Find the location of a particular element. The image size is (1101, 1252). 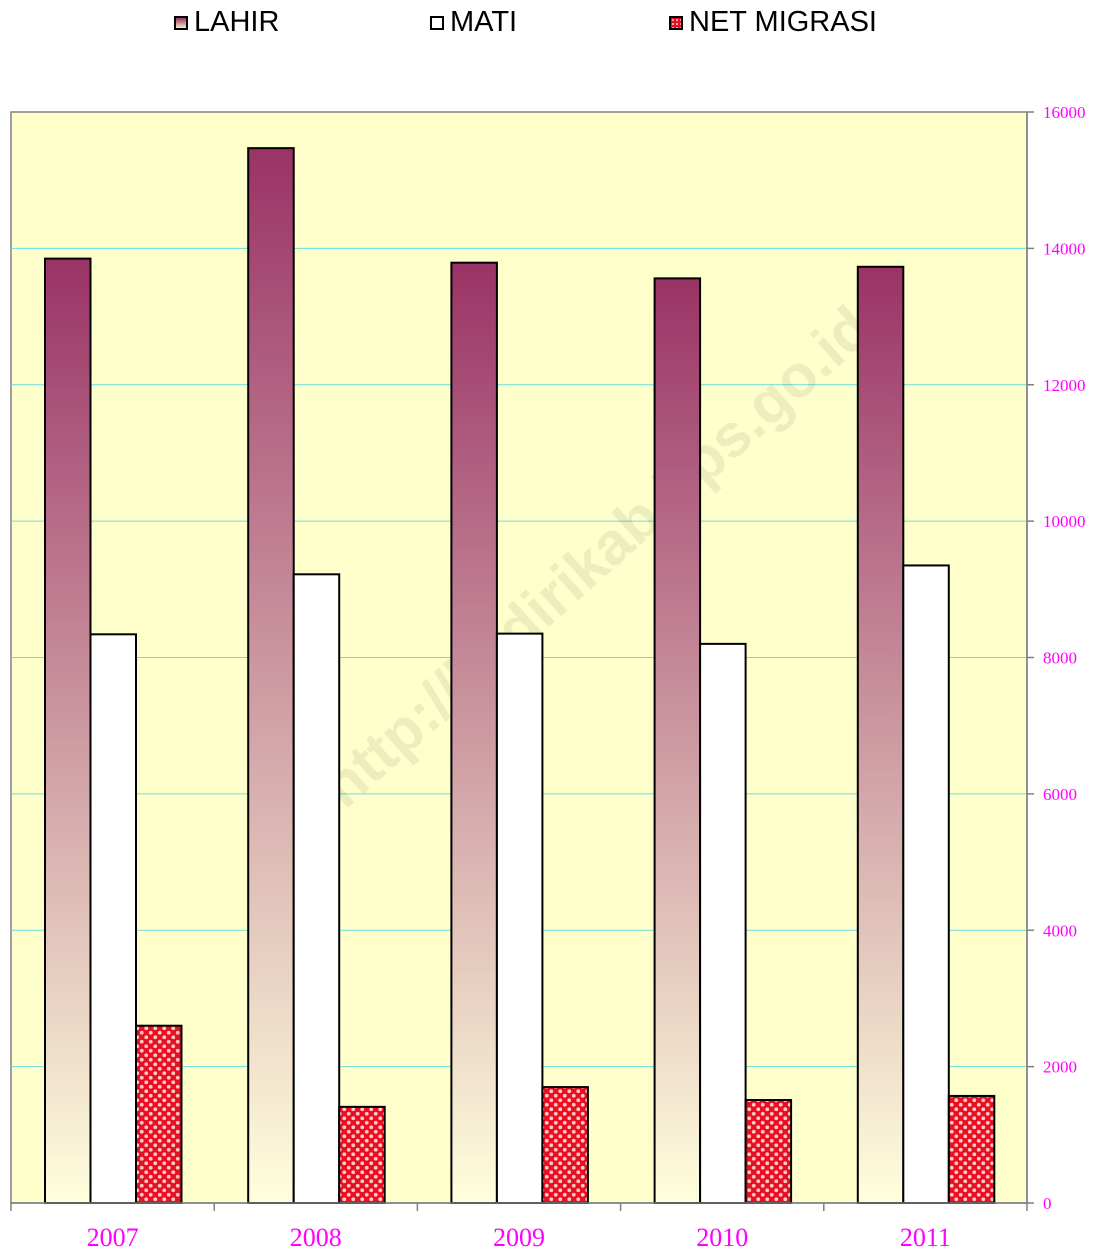

bar-mati-2009 is located at coordinates (519, 918).